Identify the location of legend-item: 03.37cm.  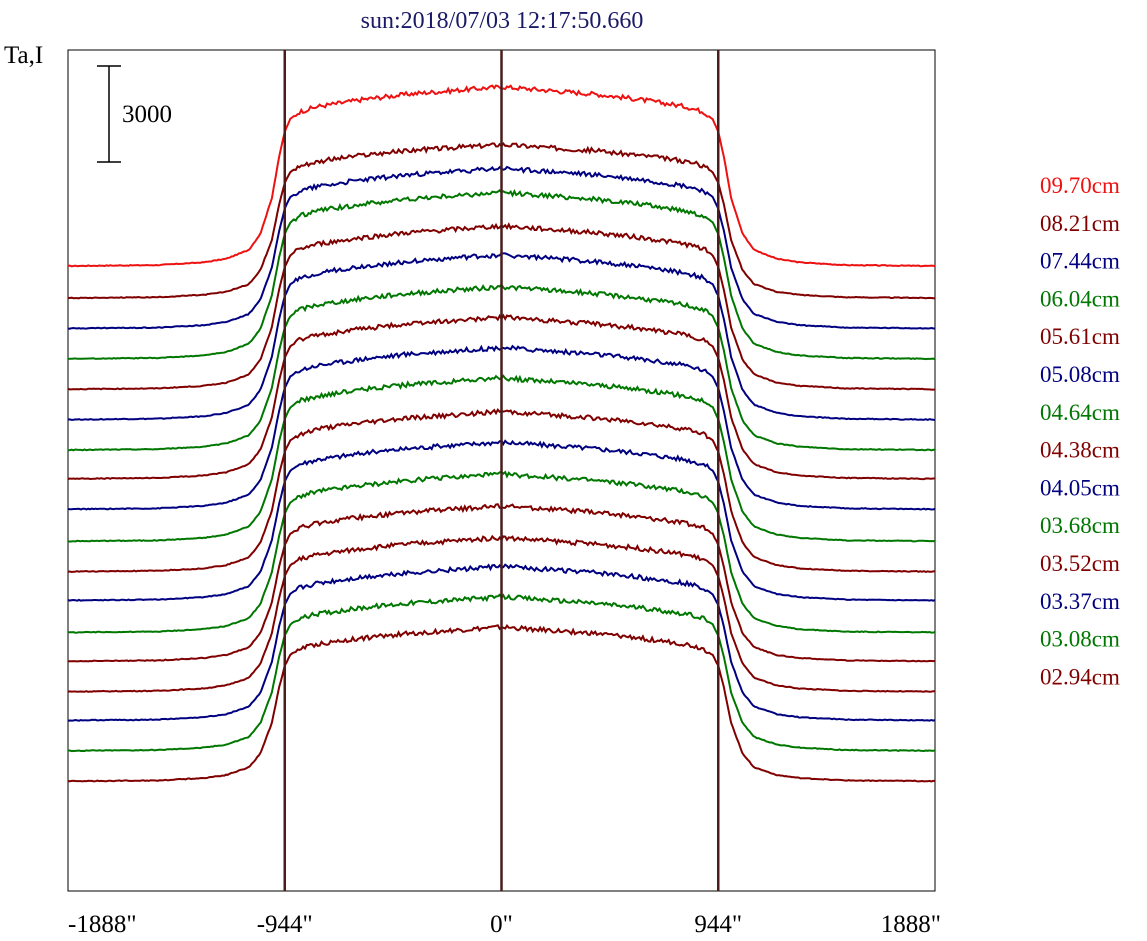
(1080, 601).